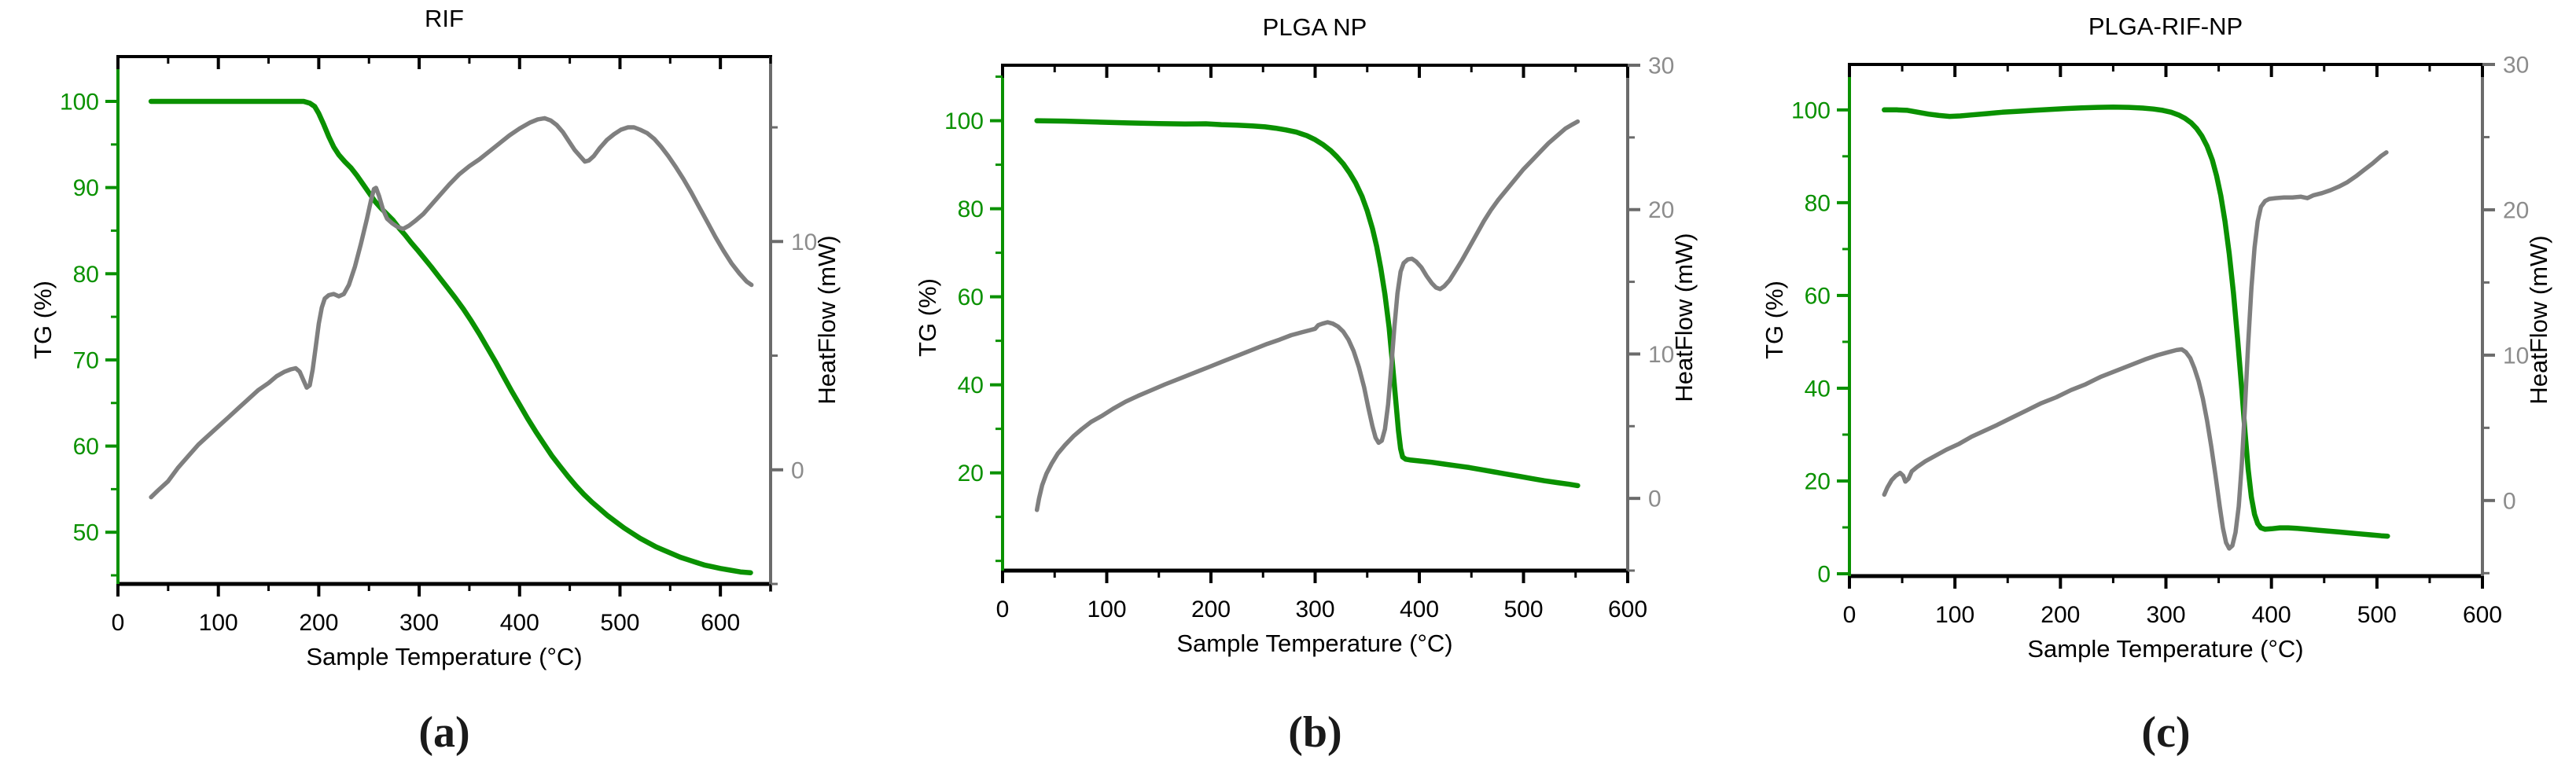 This screenshot has height=782, width=2576. I want to click on right-y-axis-title-a: HeatFlow (mW), so click(827, 320).